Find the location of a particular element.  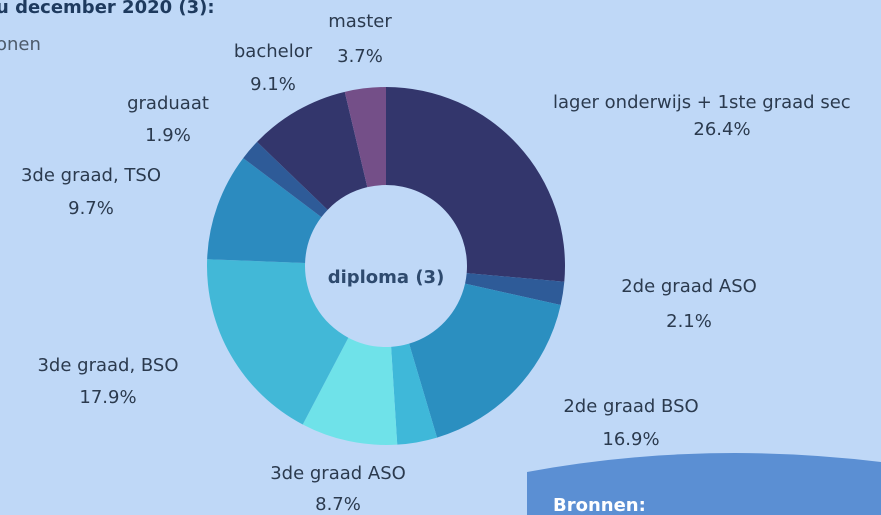

segment-label: 3de graad ASO is located at coordinates (338, 473).